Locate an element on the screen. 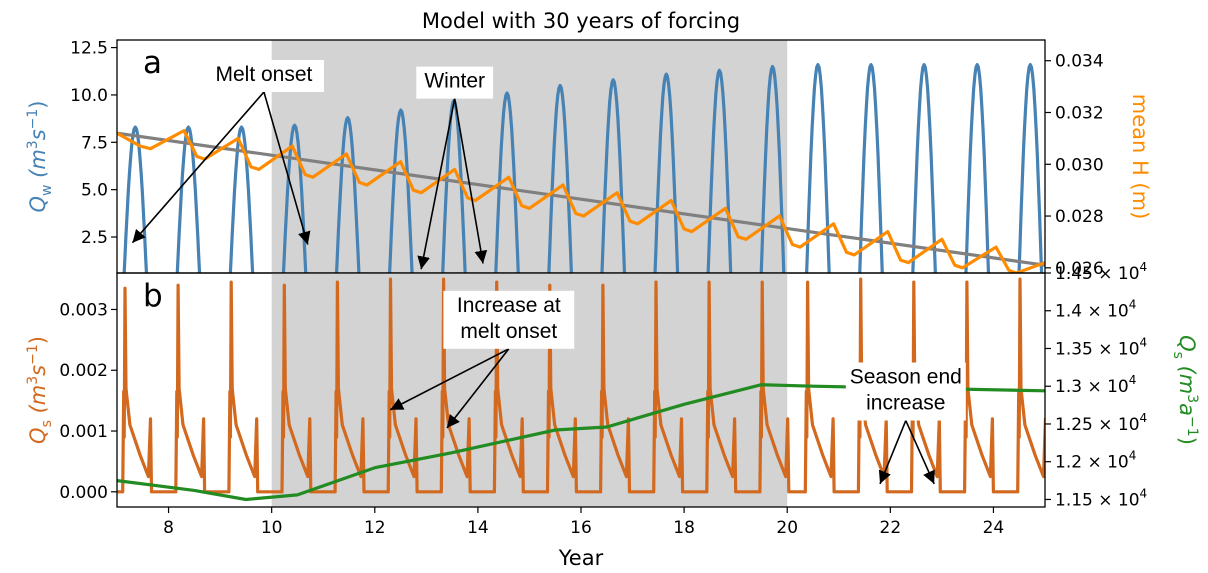 Image resolution: width=1208 pixels, height=573 pixels. y-right-tick-label: 0.030 is located at coordinates (1079, 165).